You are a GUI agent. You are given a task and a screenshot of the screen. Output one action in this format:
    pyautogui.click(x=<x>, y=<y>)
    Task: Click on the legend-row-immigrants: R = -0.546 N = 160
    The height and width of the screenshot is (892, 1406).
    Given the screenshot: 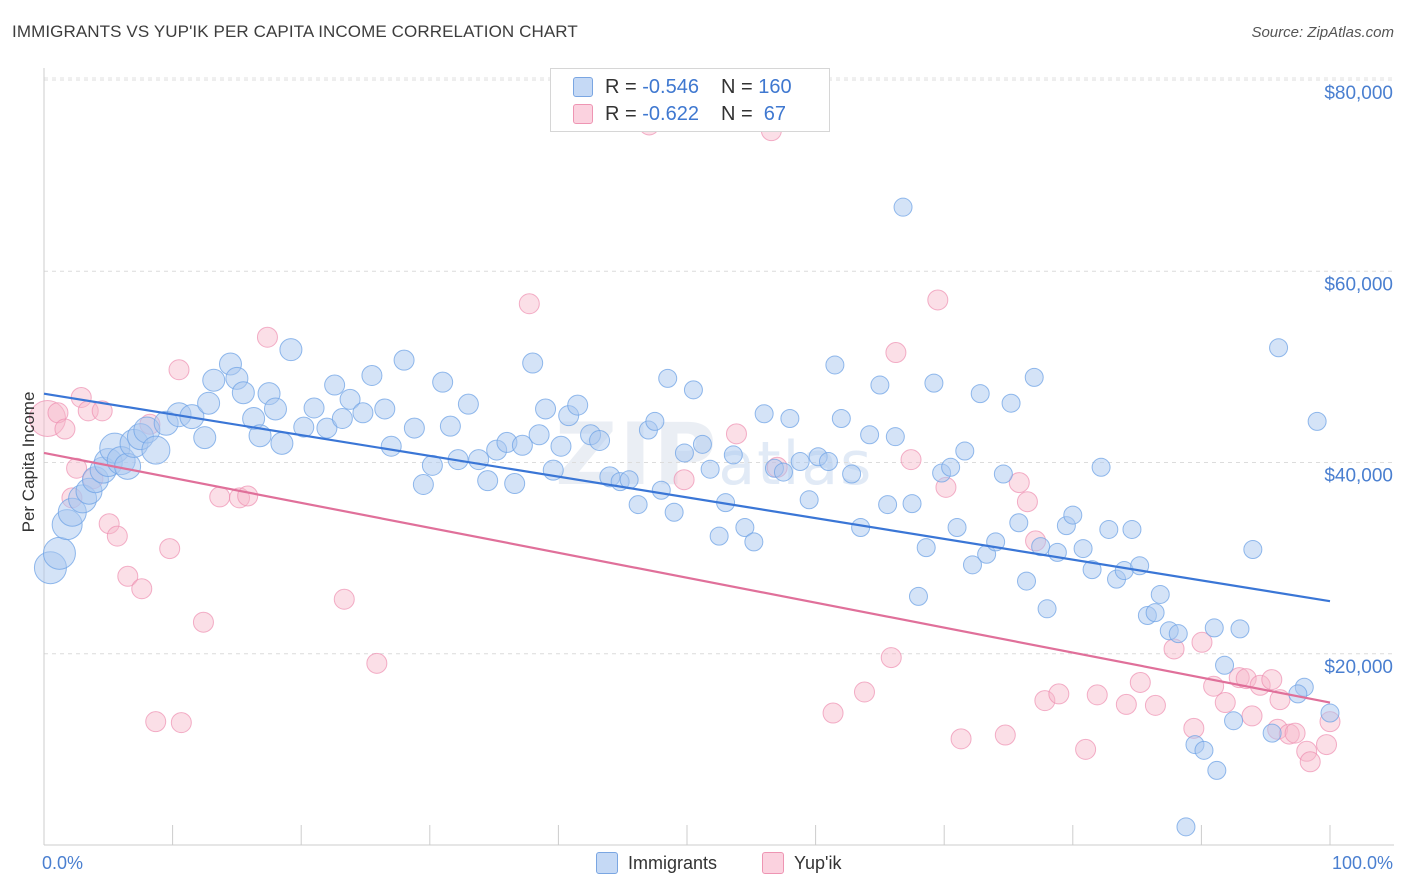 What is the action you would take?
    pyautogui.click(x=682, y=87)
    